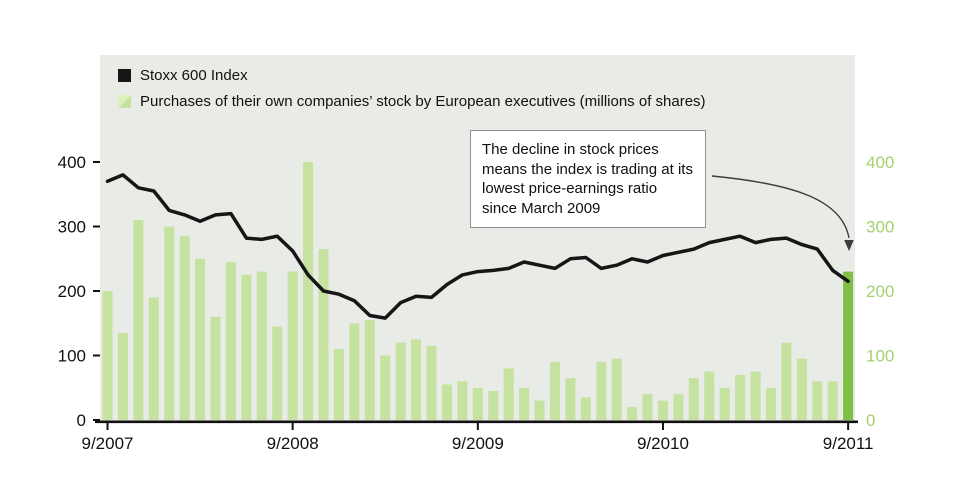 This screenshot has height=500, width=960. Describe the element at coordinates (124, 101) in the screenshot. I see `legend-swatch-purchases` at that location.